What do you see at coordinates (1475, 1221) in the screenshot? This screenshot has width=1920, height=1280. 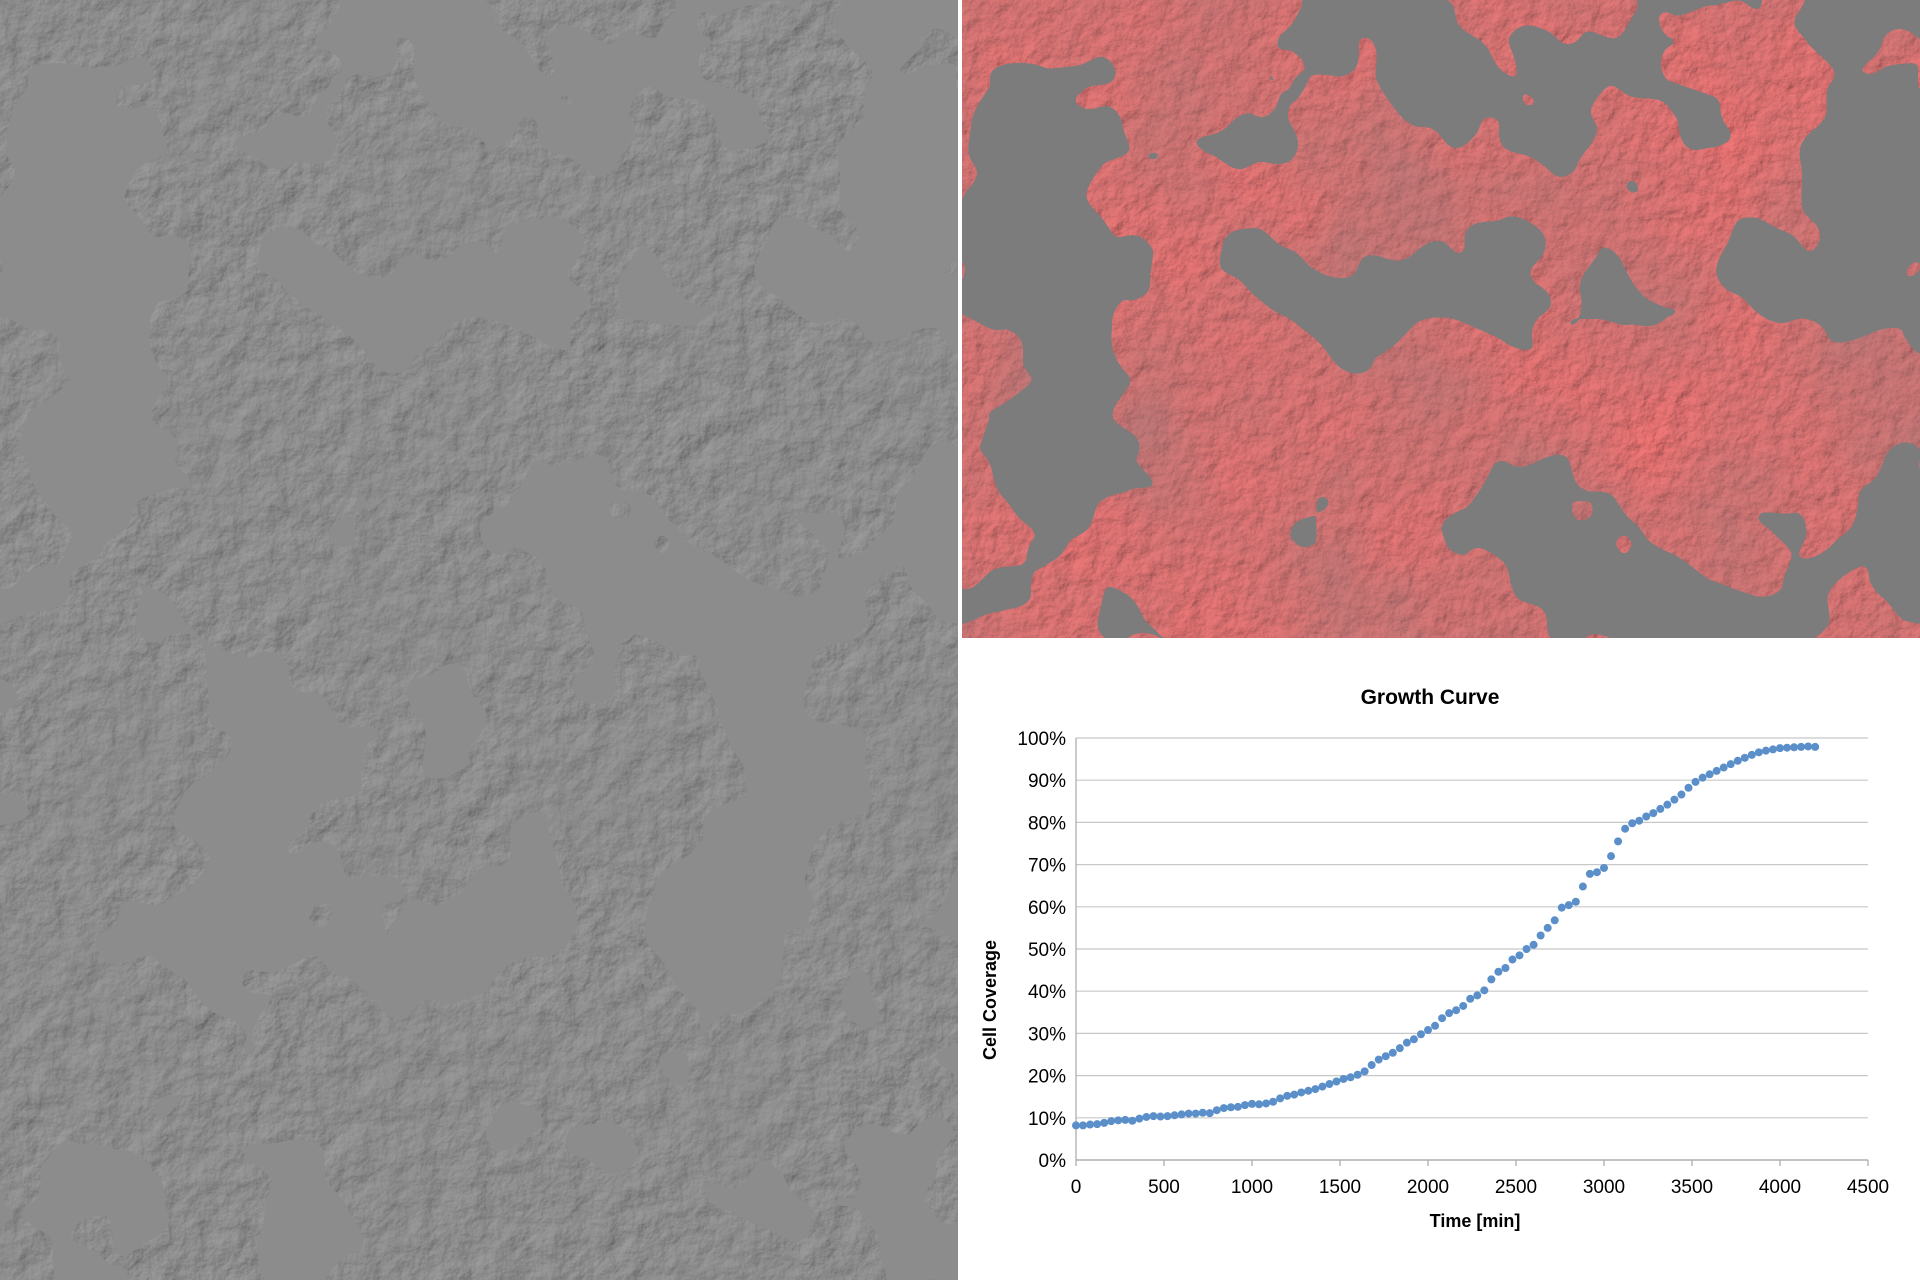 I see `x-axis-label: Time [min]` at bounding box center [1475, 1221].